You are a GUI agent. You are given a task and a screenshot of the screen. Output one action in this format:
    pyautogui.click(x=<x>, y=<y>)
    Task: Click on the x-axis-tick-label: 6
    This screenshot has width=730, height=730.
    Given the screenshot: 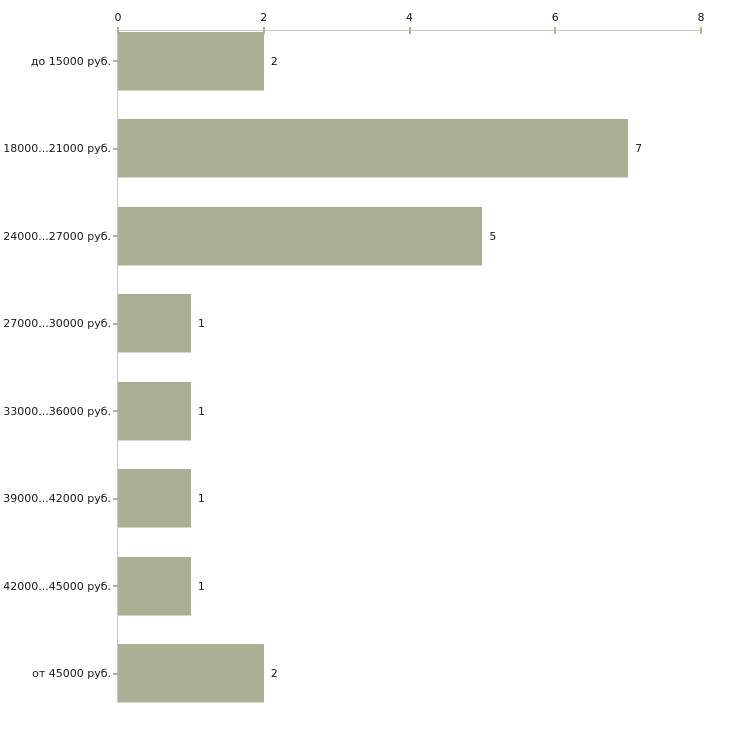 What is the action you would take?
    pyautogui.click(x=555, y=17)
    